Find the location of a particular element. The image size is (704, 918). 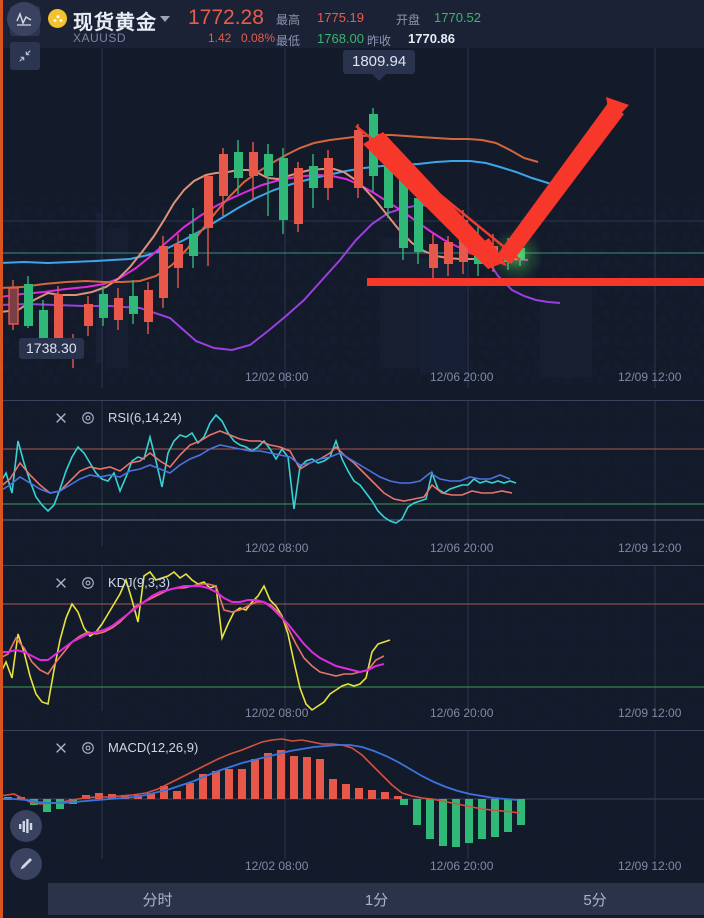

low-value: 1768.00 is located at coordinates (340, 38).